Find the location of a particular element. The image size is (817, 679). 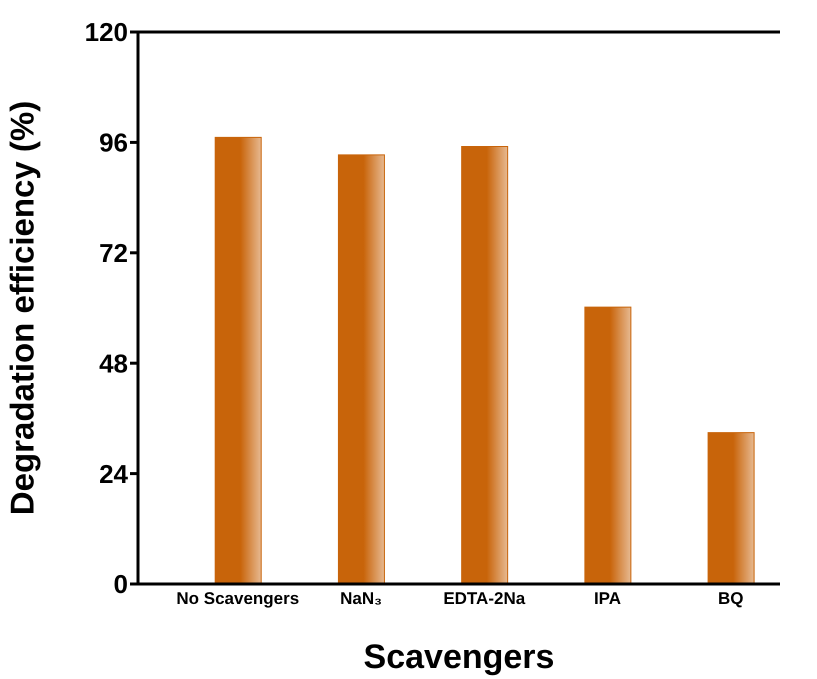

y-tick-label: 72 is located at coordinates (113, 253).